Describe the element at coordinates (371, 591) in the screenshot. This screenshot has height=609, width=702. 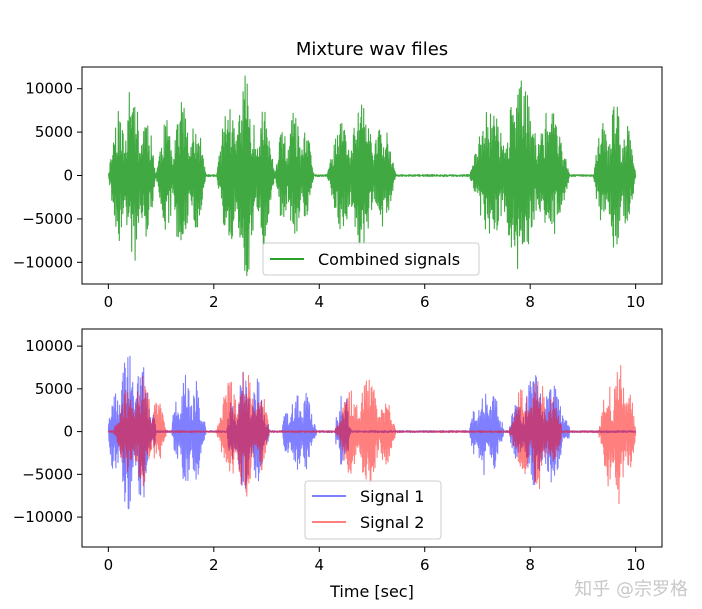
I see `bottom-xaxis-label: Time [sec]` at that location.